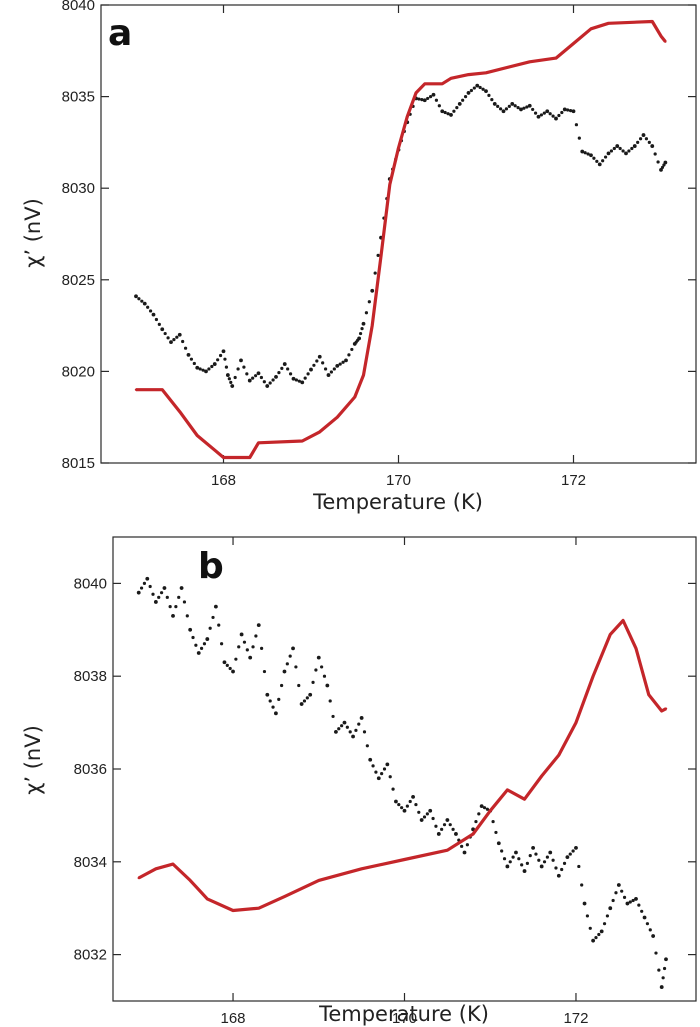 This screenshot has height=1027, width=700. I want to click on panel-b-letter: b, so click(211, 566).